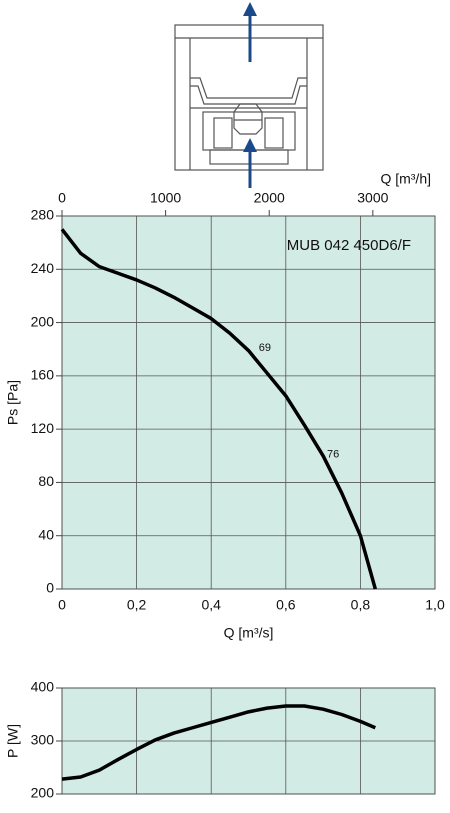  Describe the element at coordinates (46, 481) in the screenshot. I see `y-tick-label: 80` at that location.